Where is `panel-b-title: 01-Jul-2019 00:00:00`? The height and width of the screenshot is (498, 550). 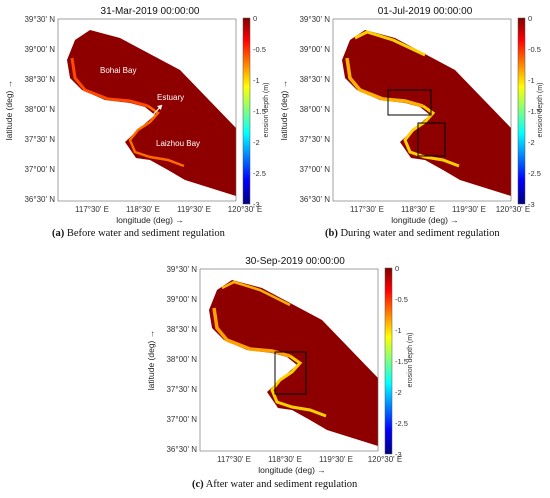
panel-b-title: 01-Jul-2019 00:00:00 is located at coordinates (425, 11).